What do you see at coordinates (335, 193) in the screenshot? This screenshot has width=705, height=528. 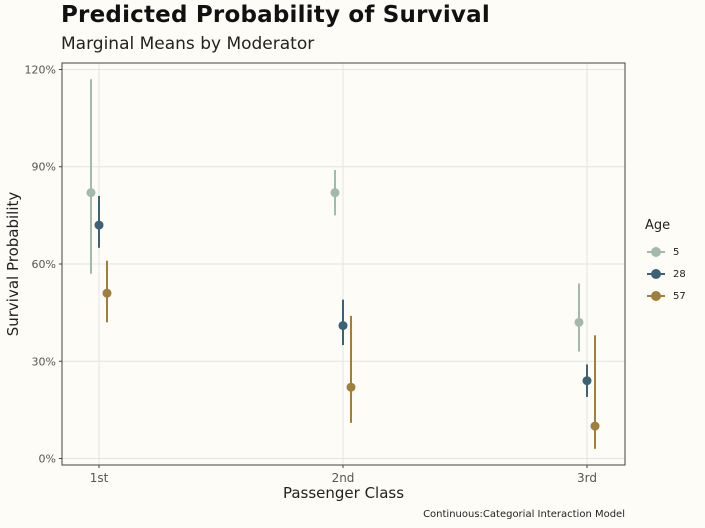 I see `point-age-5-2nd` at bounding box center [335, 193].